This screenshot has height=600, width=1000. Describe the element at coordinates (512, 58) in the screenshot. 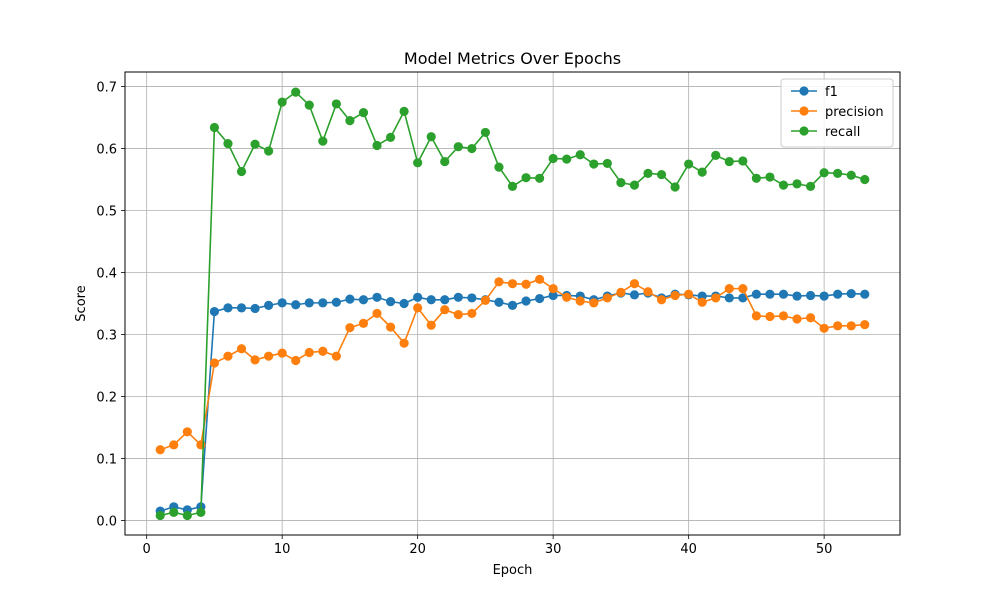

I see `chart-title: Model Metrics Over Epochs` at that location.